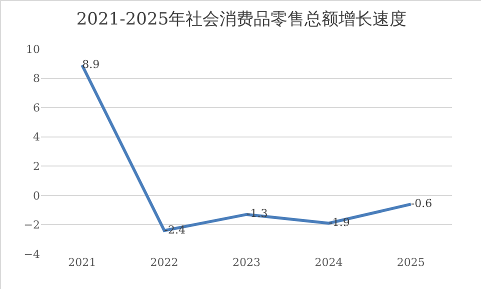 This screenshot has height=289, width=481. Describe the element at coordinates (36, 166) in the screenshot. I see `y-tick-label: 2` at that location.